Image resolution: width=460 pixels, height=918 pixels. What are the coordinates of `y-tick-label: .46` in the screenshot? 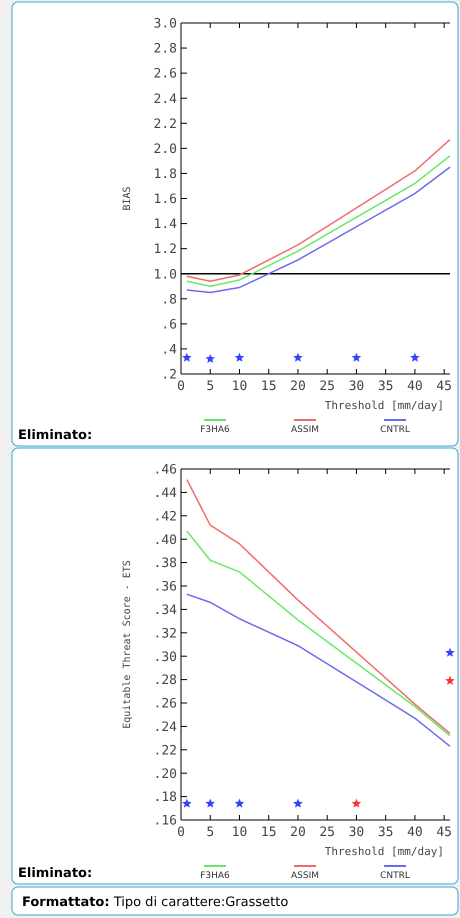 It's located at (165, 470).